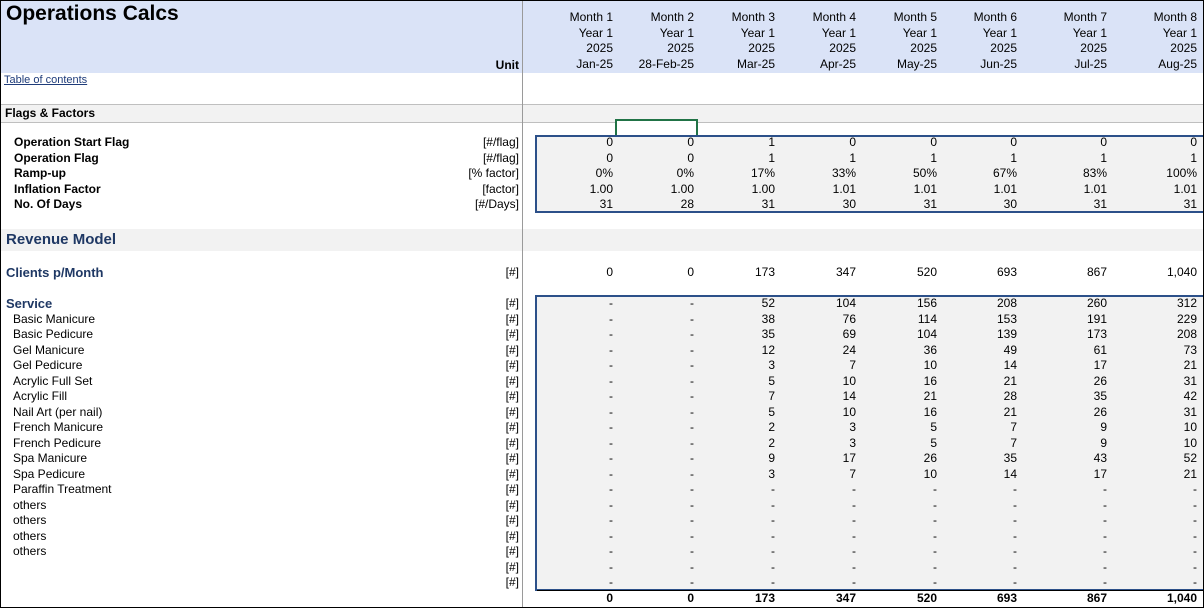 The height and width of the screenshot is (608, 1204). I want to click on value-cell: 69, so click(849, 334).